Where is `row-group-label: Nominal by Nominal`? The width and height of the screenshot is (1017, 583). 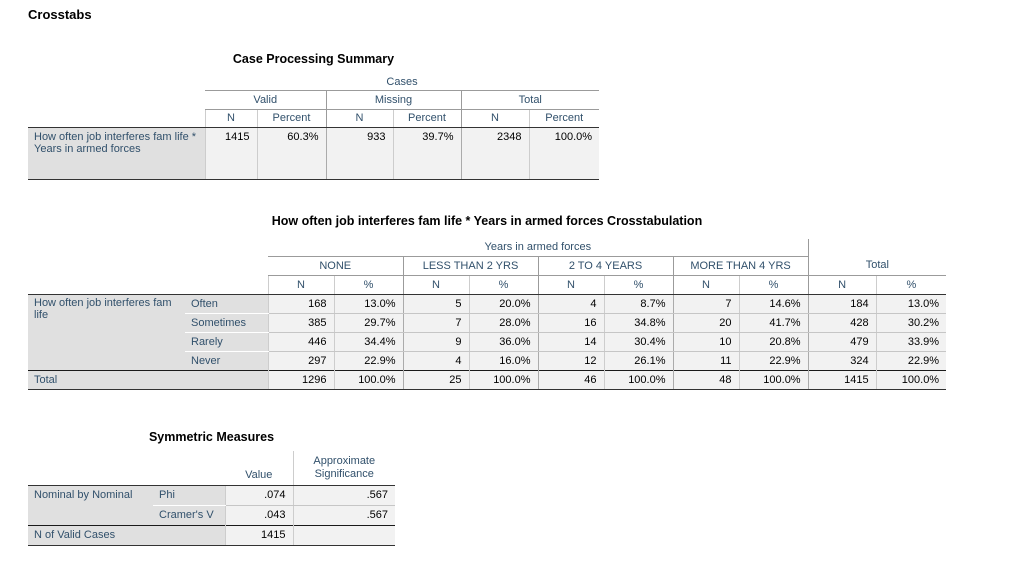 row-group-label: Nominal by Nominal is located at coordinates (90, 505).